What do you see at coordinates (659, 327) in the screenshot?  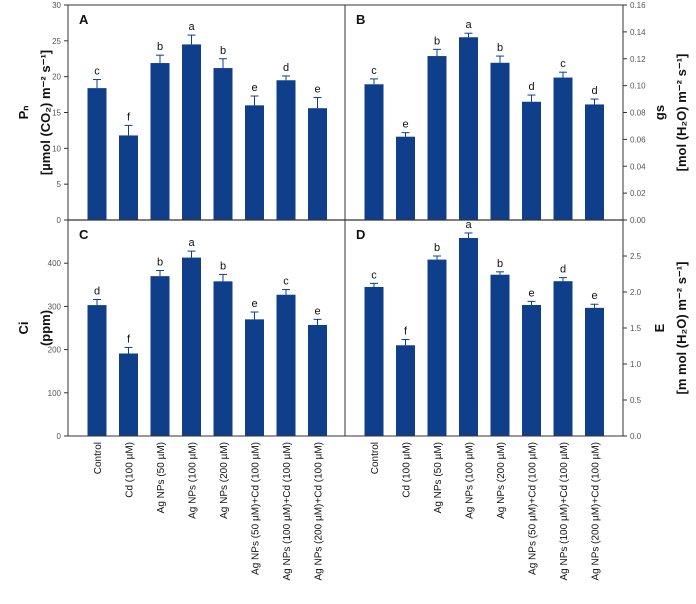 I see `y-axis-title: E` at bounding box center [659, 327].